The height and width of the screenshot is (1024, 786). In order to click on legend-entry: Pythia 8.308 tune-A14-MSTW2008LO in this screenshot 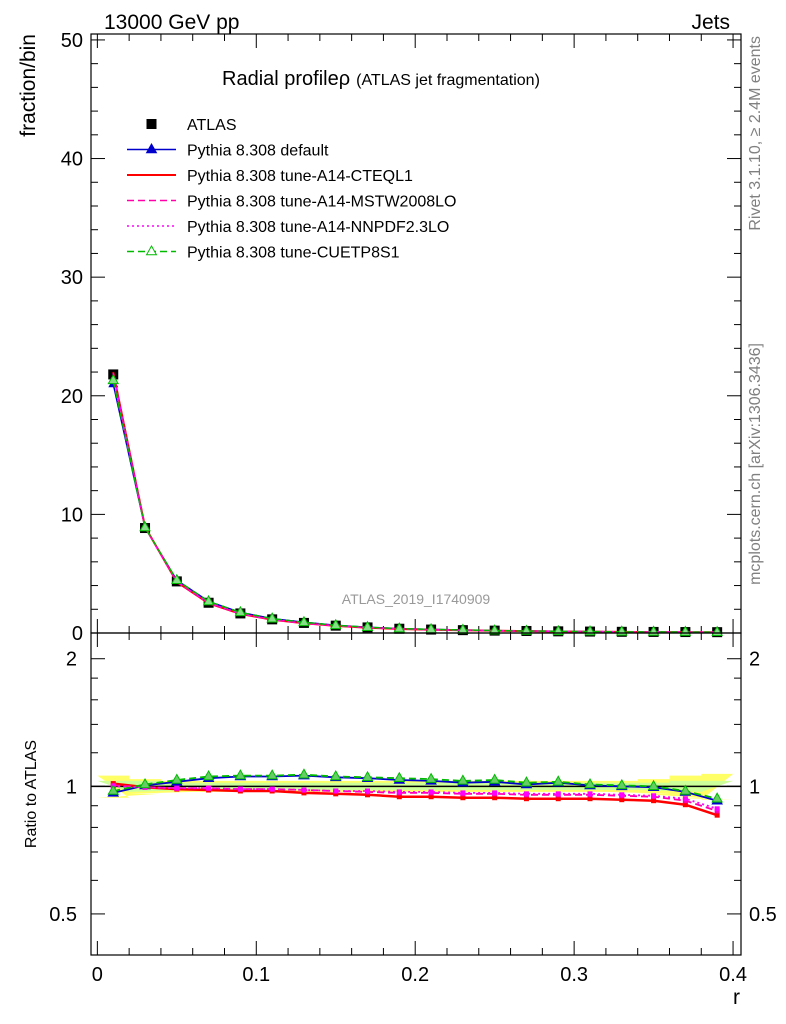, I will do `click(291, 202)`.